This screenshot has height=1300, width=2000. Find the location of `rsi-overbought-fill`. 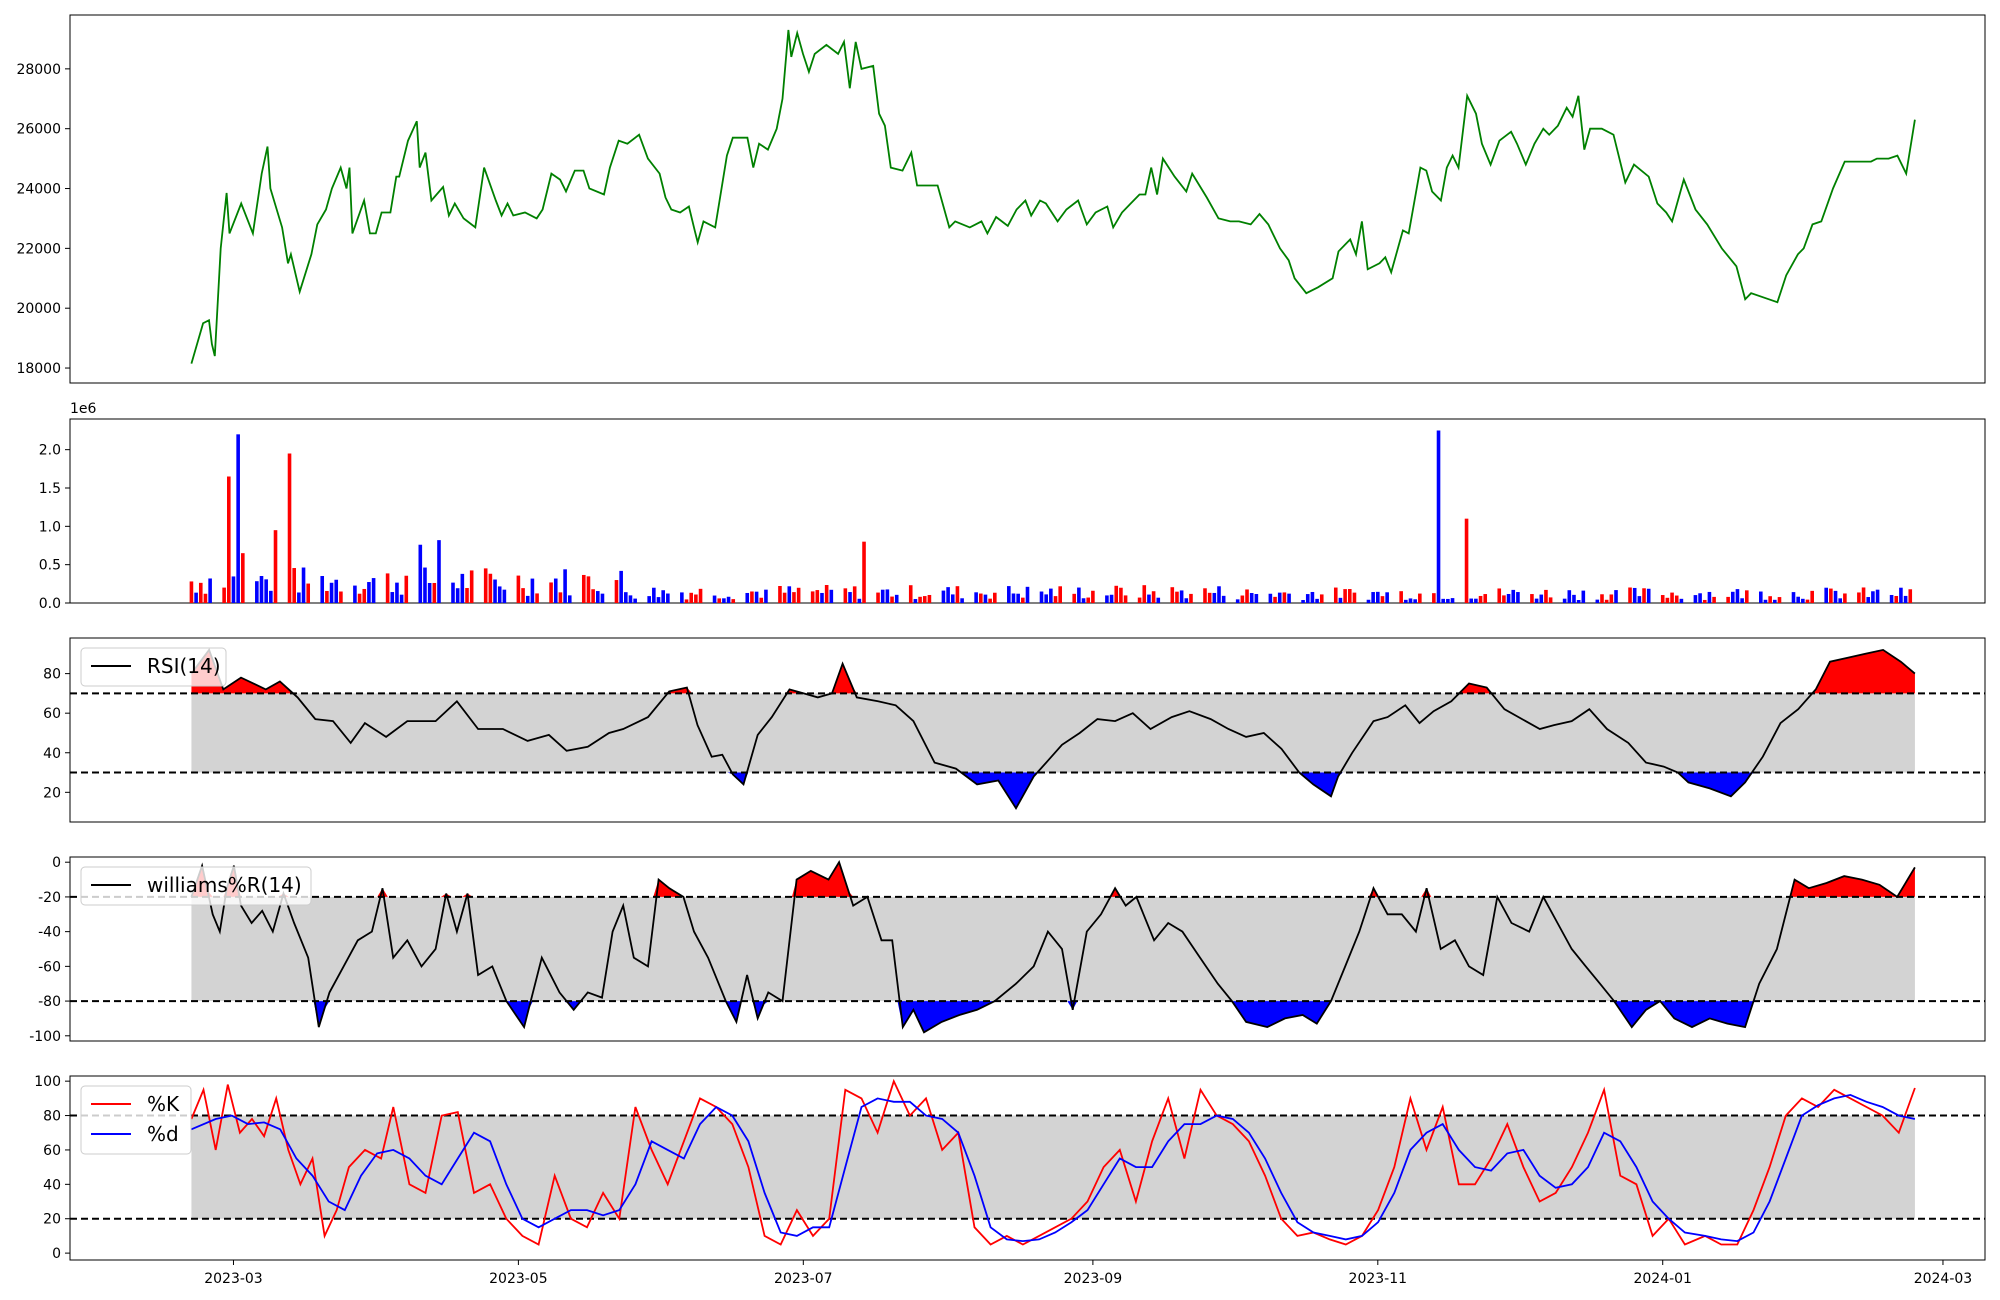

rsi-overbought-fill is located at coordinates (1475, 688).